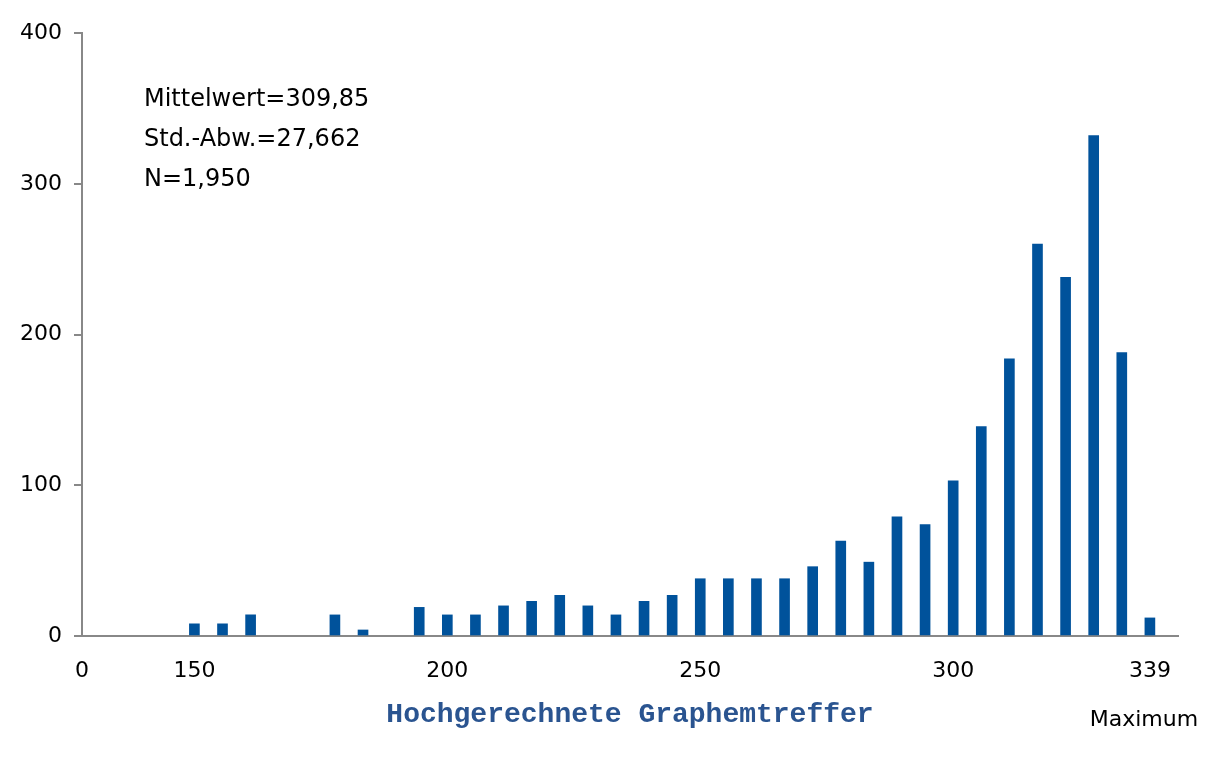 Image resolution: width=1214 pixels, height=760 pixels. I want to click on y-tick-label: 200, so click(40, 333).